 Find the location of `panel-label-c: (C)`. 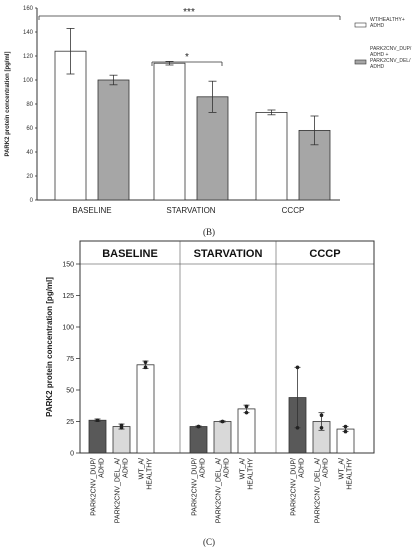

panel-label-c: (C) is located at coordinates (209, 542).